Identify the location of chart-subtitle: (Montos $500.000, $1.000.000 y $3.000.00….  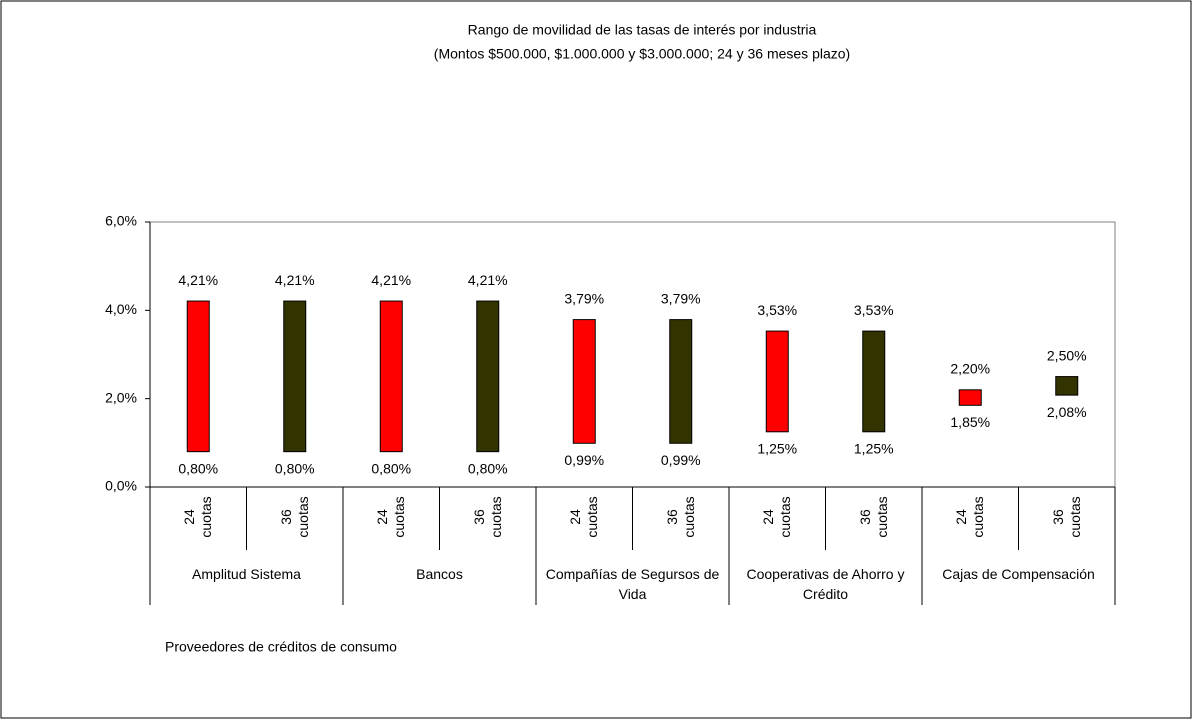
(642, 54).